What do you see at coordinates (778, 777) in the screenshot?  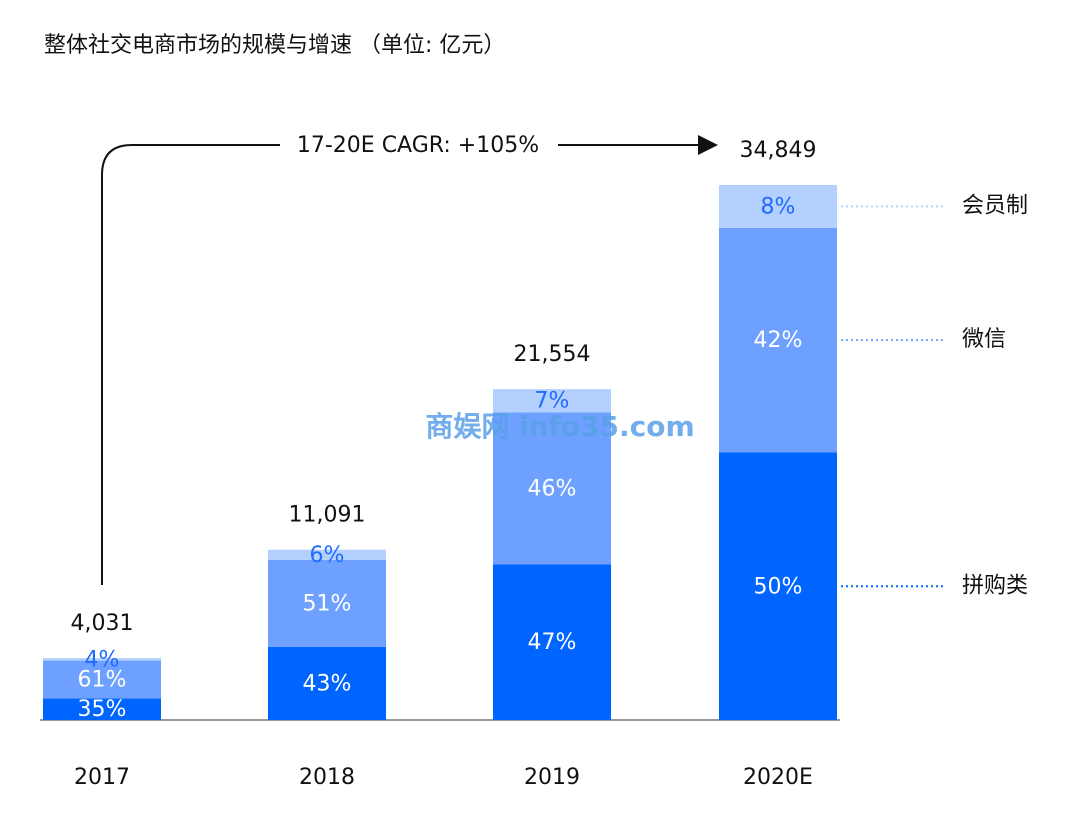 I see `x-tick-label: 2020E` at bounding box center [778, 777].